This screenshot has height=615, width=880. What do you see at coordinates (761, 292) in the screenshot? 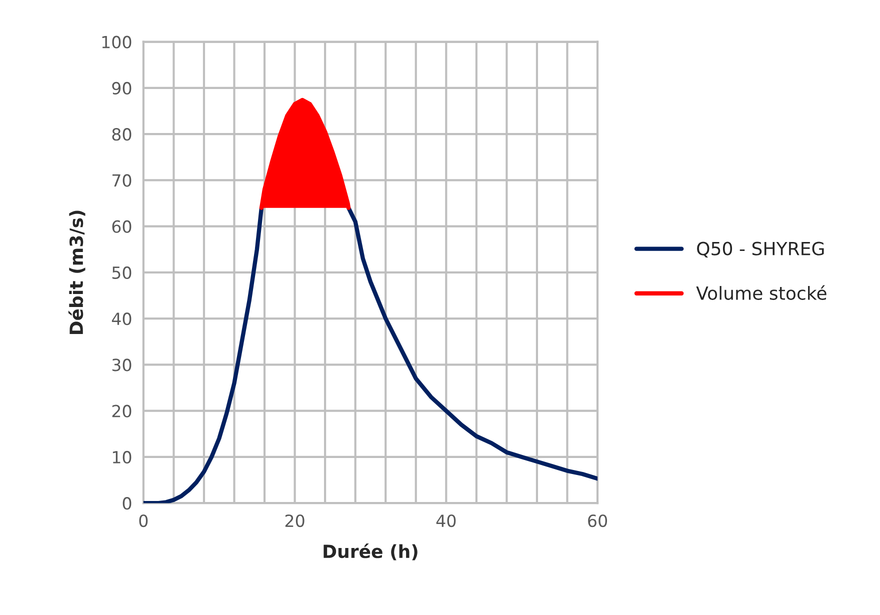
I see `legend-label: Volume stocké` at bounding box center [761, 292].